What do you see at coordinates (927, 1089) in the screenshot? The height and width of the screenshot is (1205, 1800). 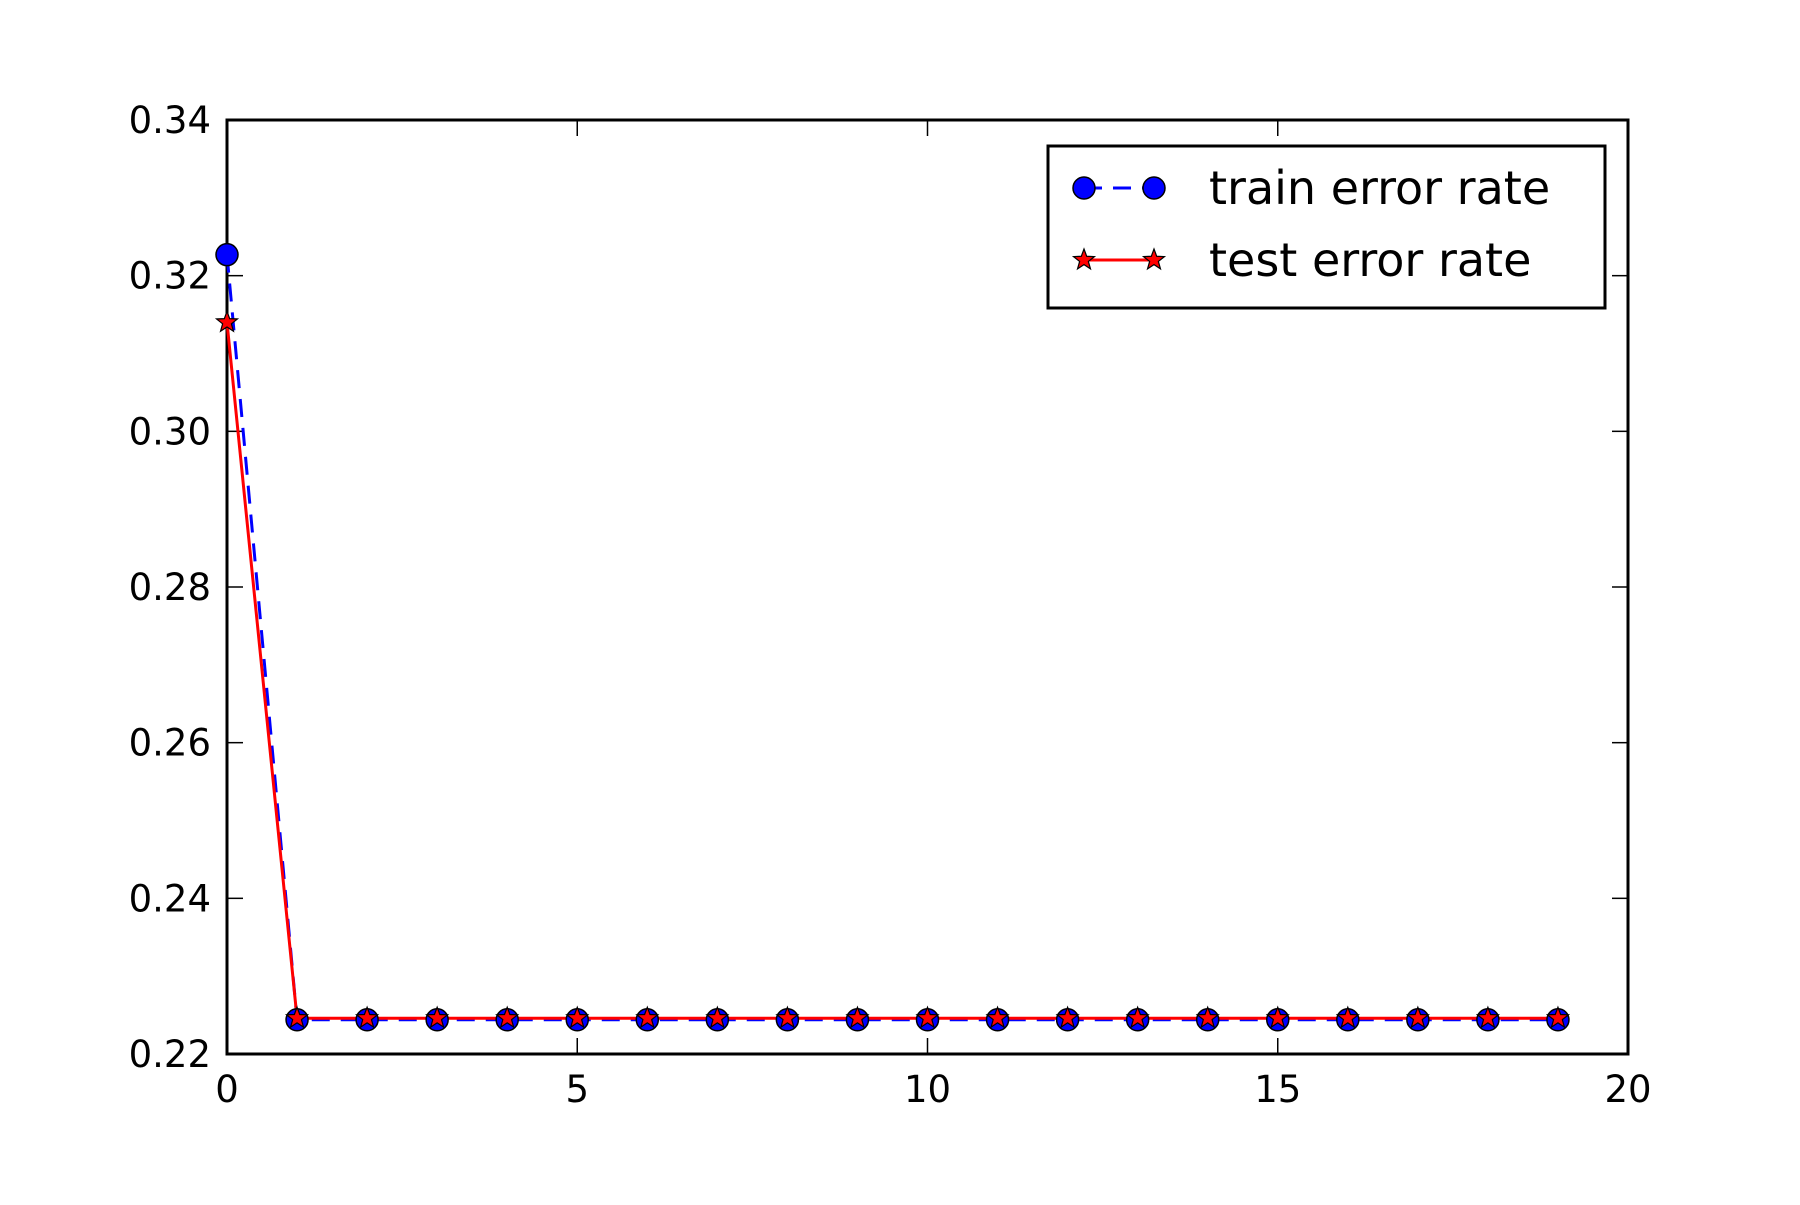 I see `x-tick-label: 10` at bounding box center [927, 1089].